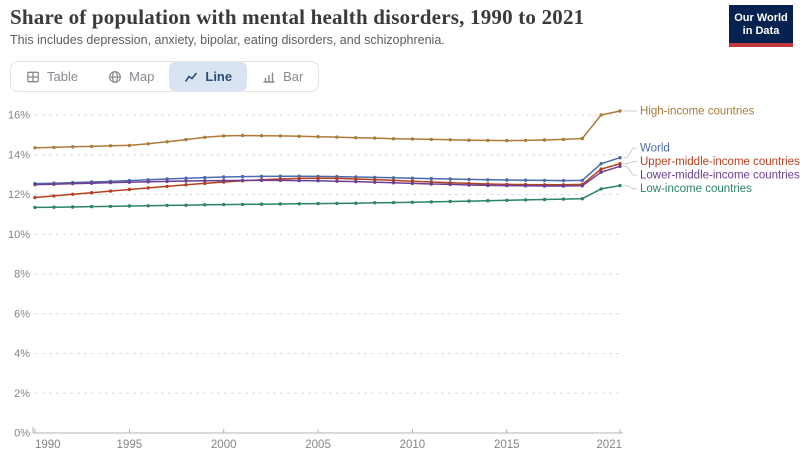 The height and width of the screenshot is (465, 800). Describe the element at coordinates (720, 176) in the screenshot. I see `legend-label-lower-middle-income-countries: Lower-middle-income countries` at that location.